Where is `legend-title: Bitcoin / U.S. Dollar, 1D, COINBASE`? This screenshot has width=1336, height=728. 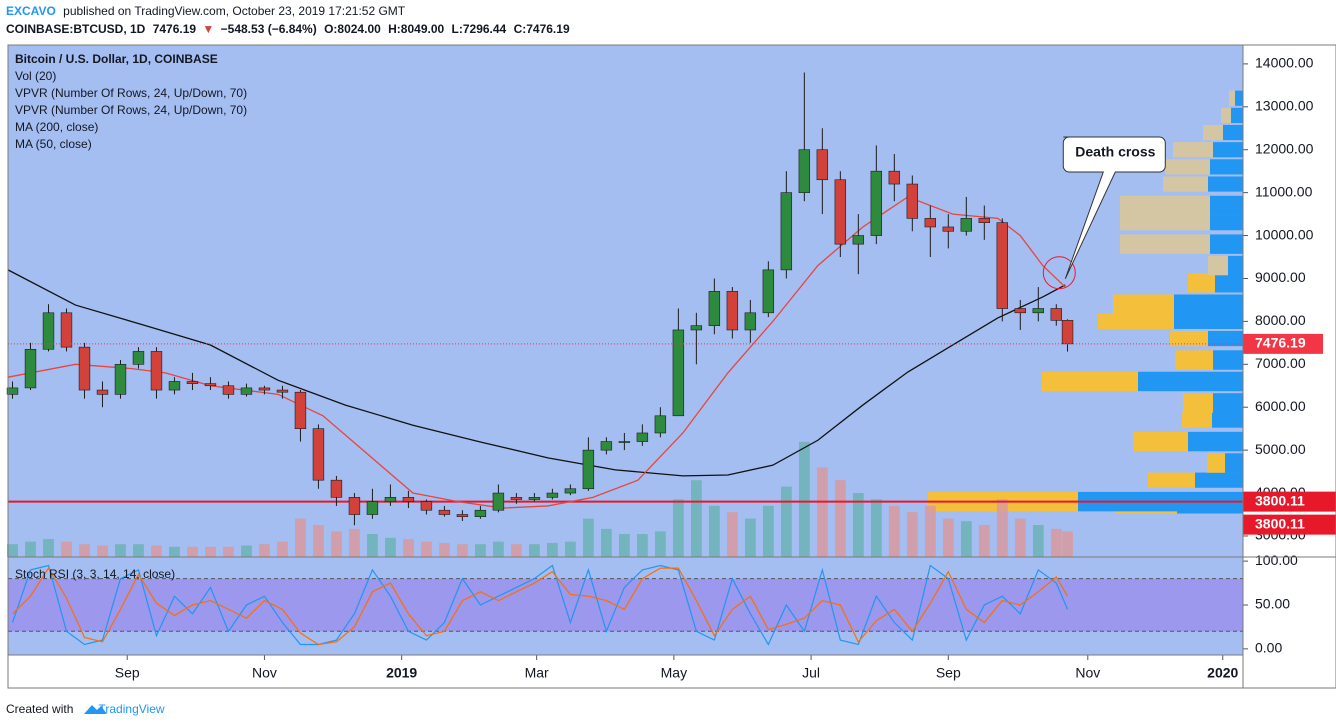 legend-title: Bitcoin / U.S. Dollar, 1D, COINBASE is located at coordinates (116, 59).